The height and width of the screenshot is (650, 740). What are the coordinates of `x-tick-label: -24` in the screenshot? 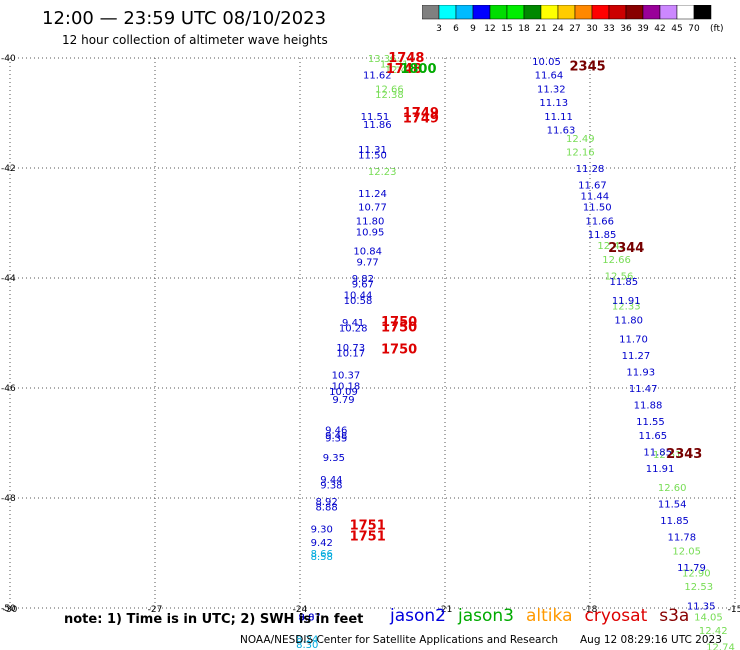 It's located at (300, 610).